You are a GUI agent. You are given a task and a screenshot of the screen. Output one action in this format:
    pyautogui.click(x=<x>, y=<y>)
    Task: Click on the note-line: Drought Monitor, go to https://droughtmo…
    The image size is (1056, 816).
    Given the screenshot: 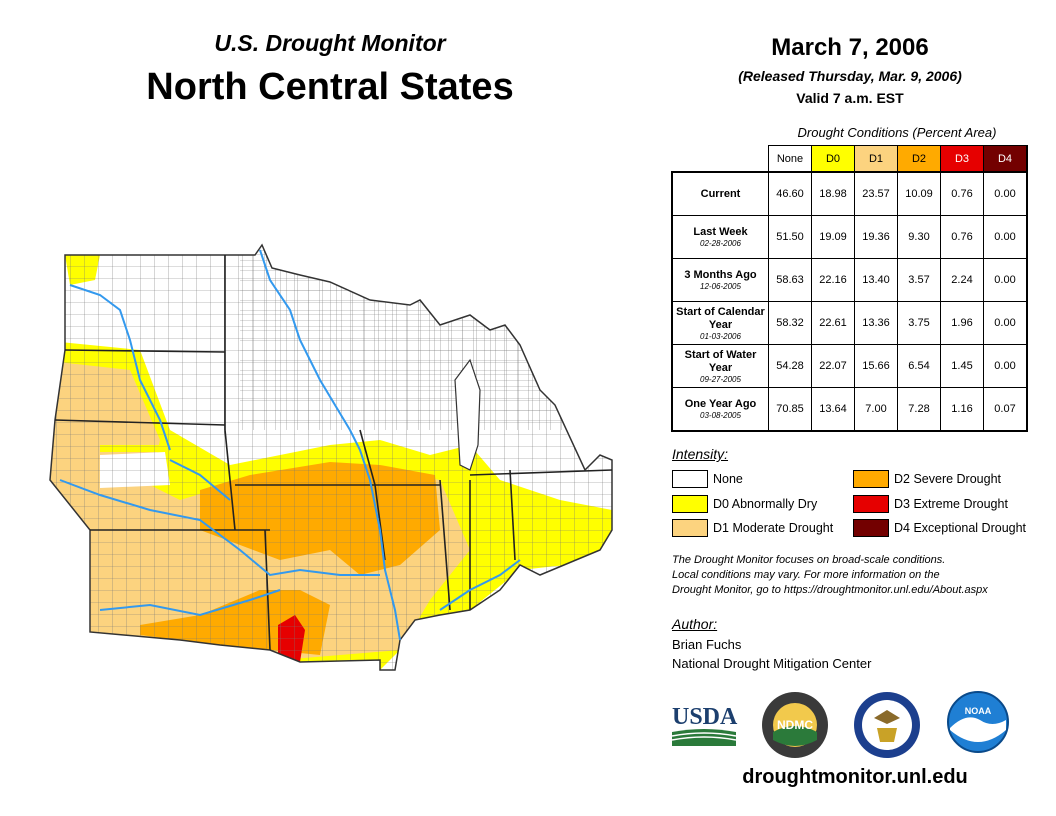 What is the action you would take?
    pyautogui.click(x=830, y=590)
    